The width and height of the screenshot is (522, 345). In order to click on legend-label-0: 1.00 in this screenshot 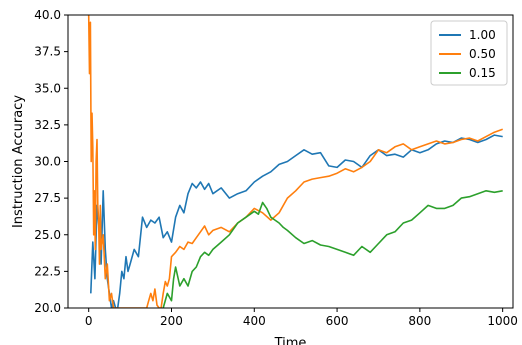, I will do `click(482, 35)`.